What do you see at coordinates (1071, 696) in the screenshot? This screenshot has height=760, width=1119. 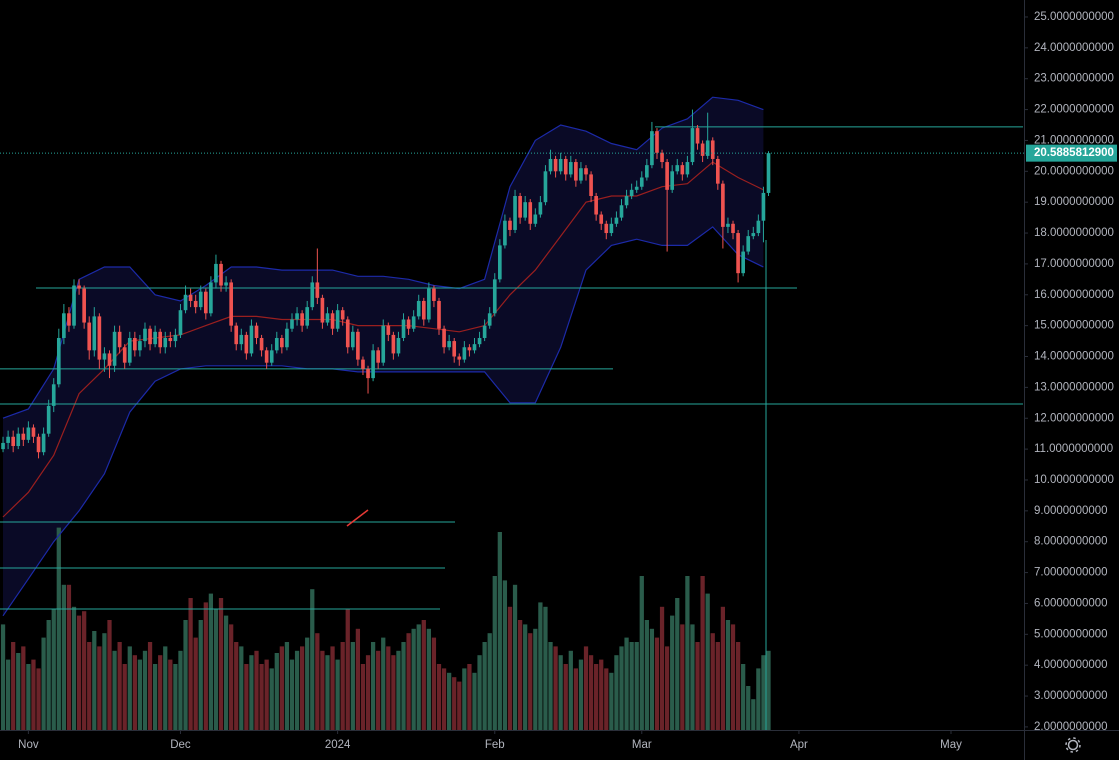 I see `y-tick-label: 3.0000000000` at bounding box center [1071, 696].